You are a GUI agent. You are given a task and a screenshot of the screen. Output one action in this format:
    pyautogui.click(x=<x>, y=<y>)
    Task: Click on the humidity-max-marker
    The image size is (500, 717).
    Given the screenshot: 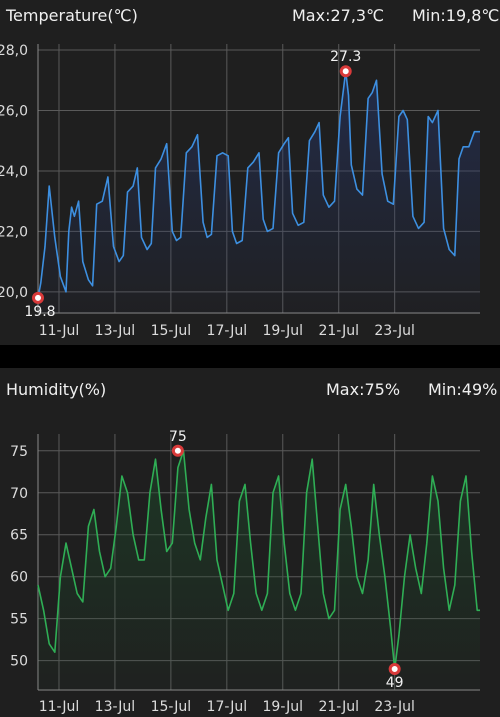 What is the action you would take?
    pyautogui.click(x=177, y=450)
    